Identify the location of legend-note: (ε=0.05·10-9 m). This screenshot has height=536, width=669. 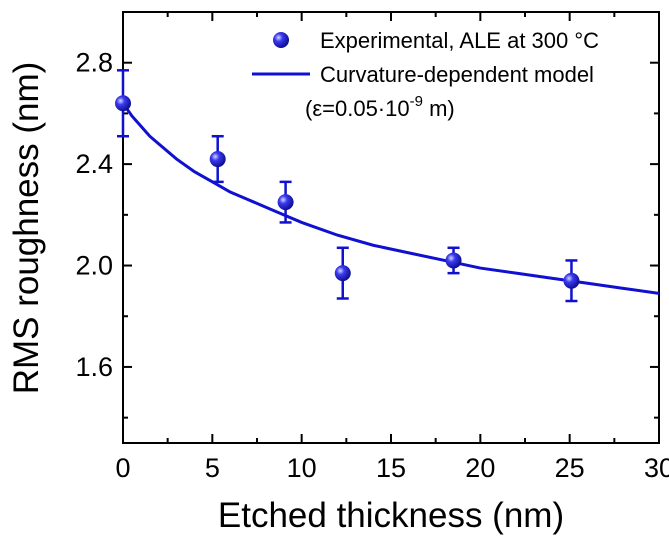
(380, 107).